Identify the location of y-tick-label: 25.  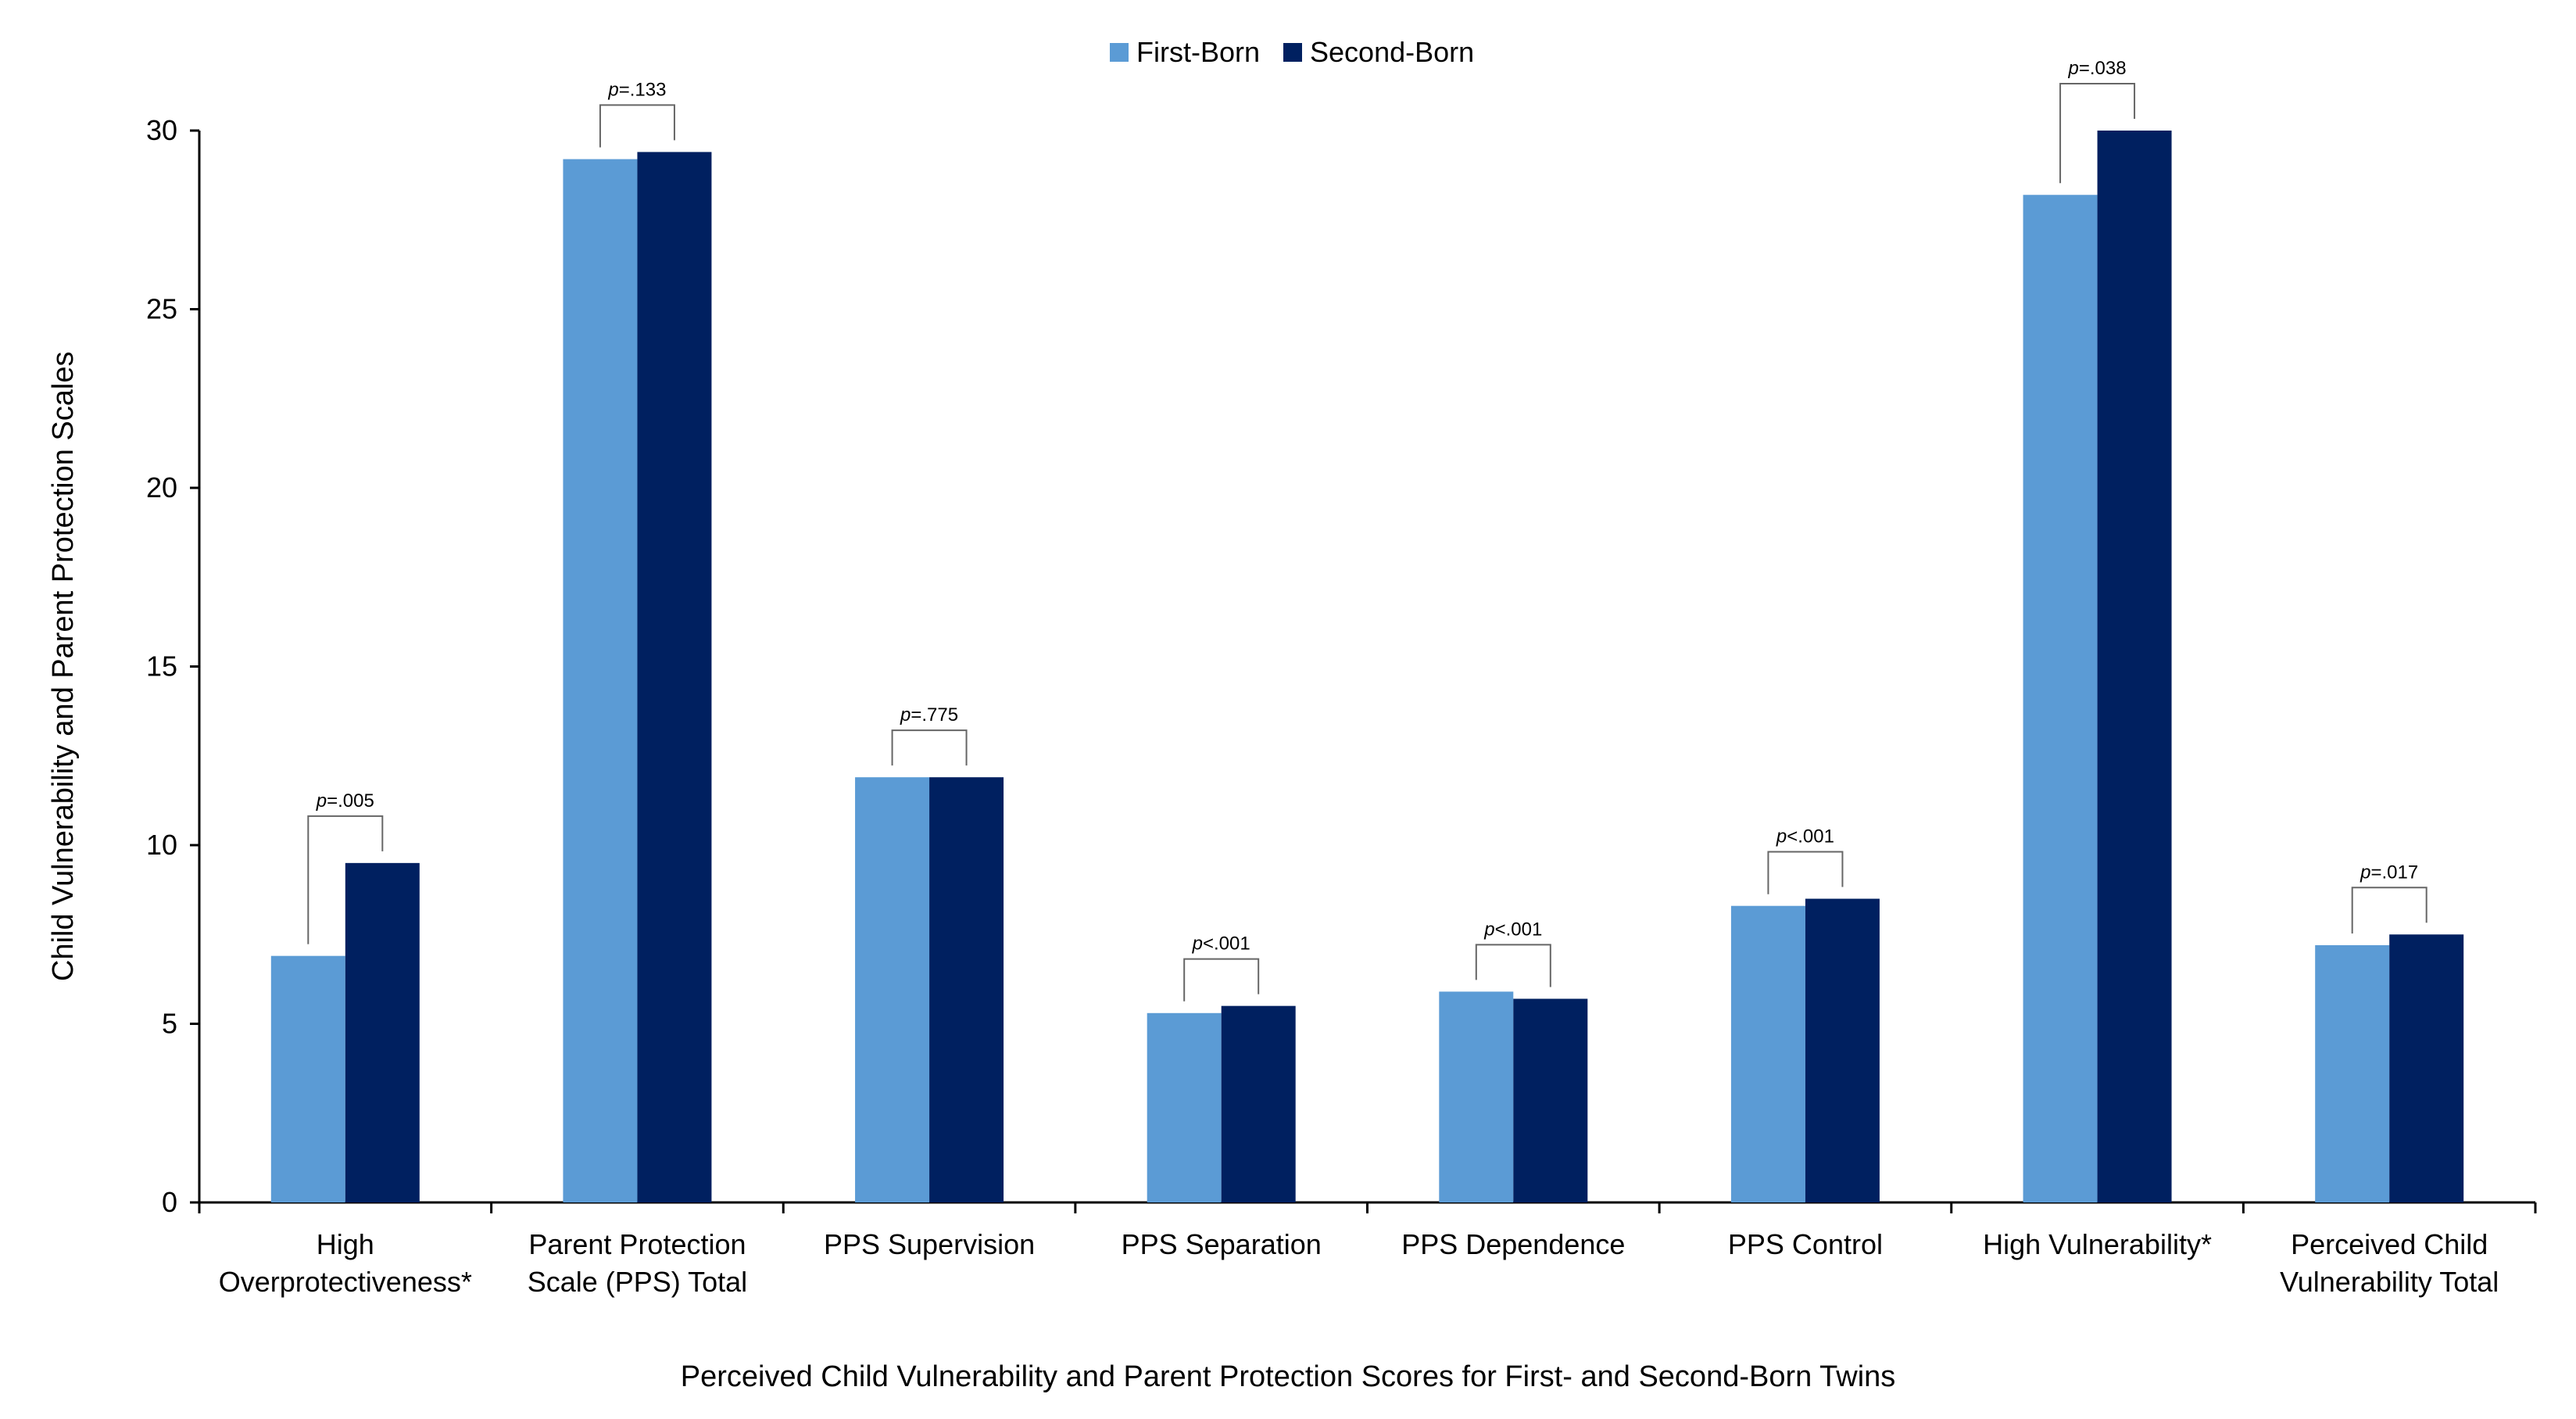
(161, 309).